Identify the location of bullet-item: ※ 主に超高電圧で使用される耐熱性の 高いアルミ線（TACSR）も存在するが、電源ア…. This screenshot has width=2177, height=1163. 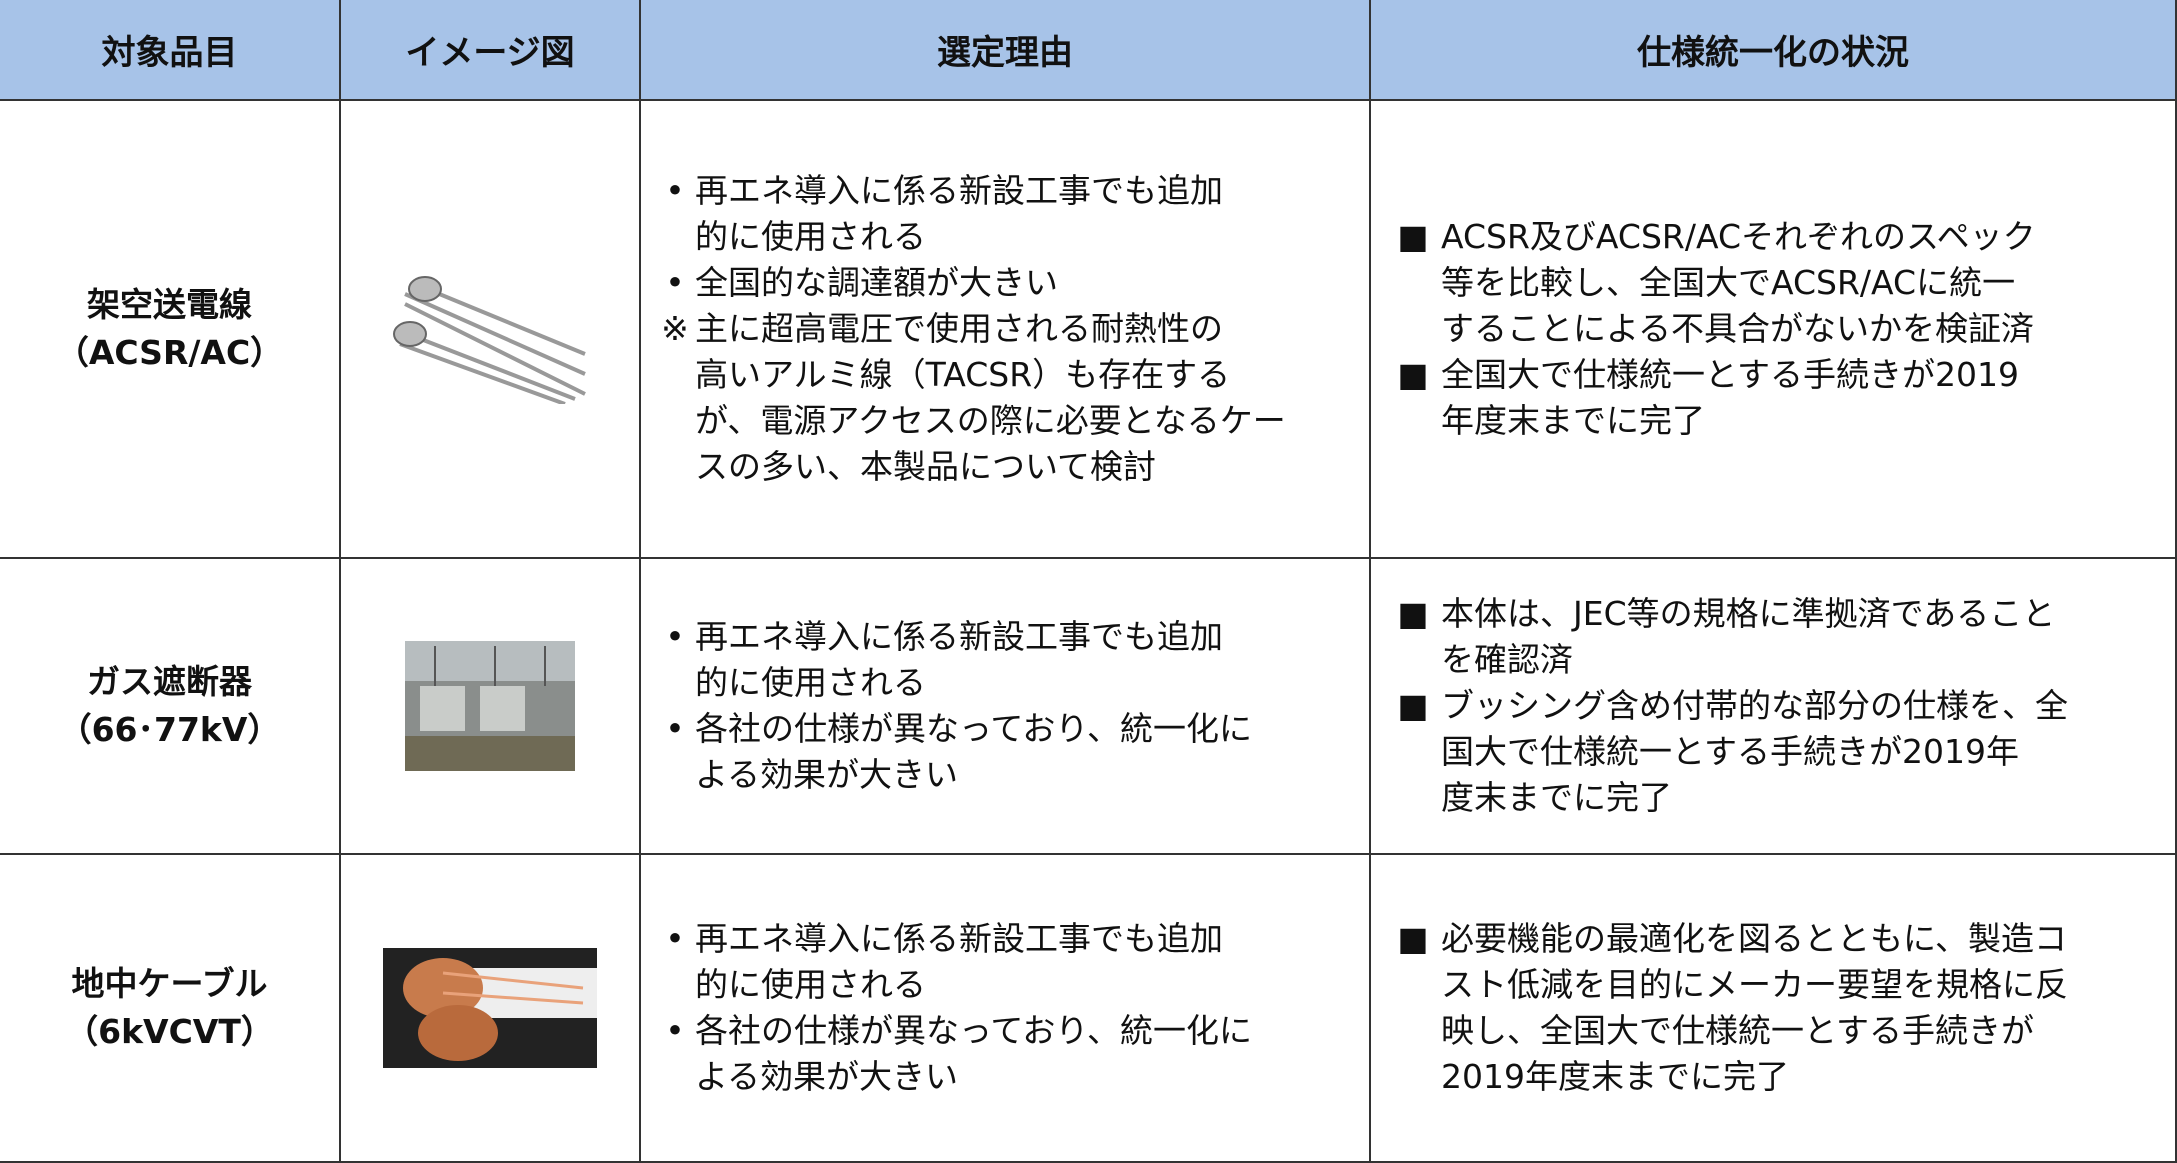
(1012, 398).